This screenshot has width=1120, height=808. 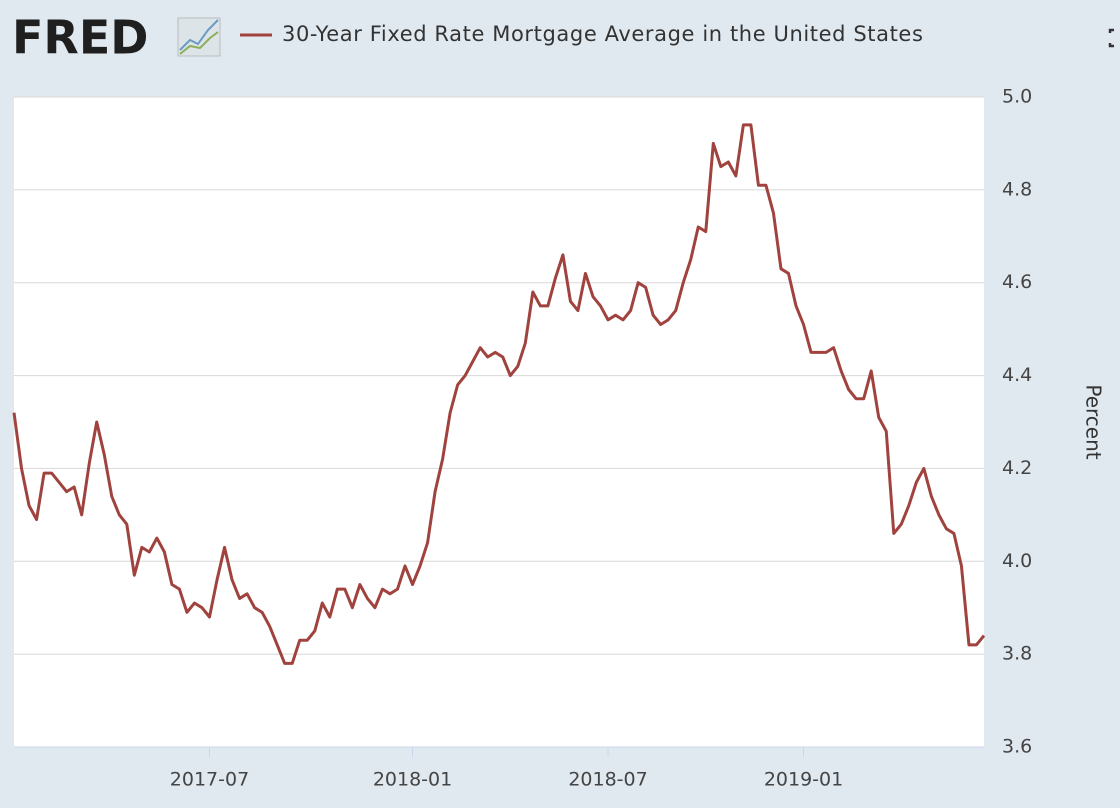 I want to click on x-tick-label: 2017-07, so click(x=209, y=780).